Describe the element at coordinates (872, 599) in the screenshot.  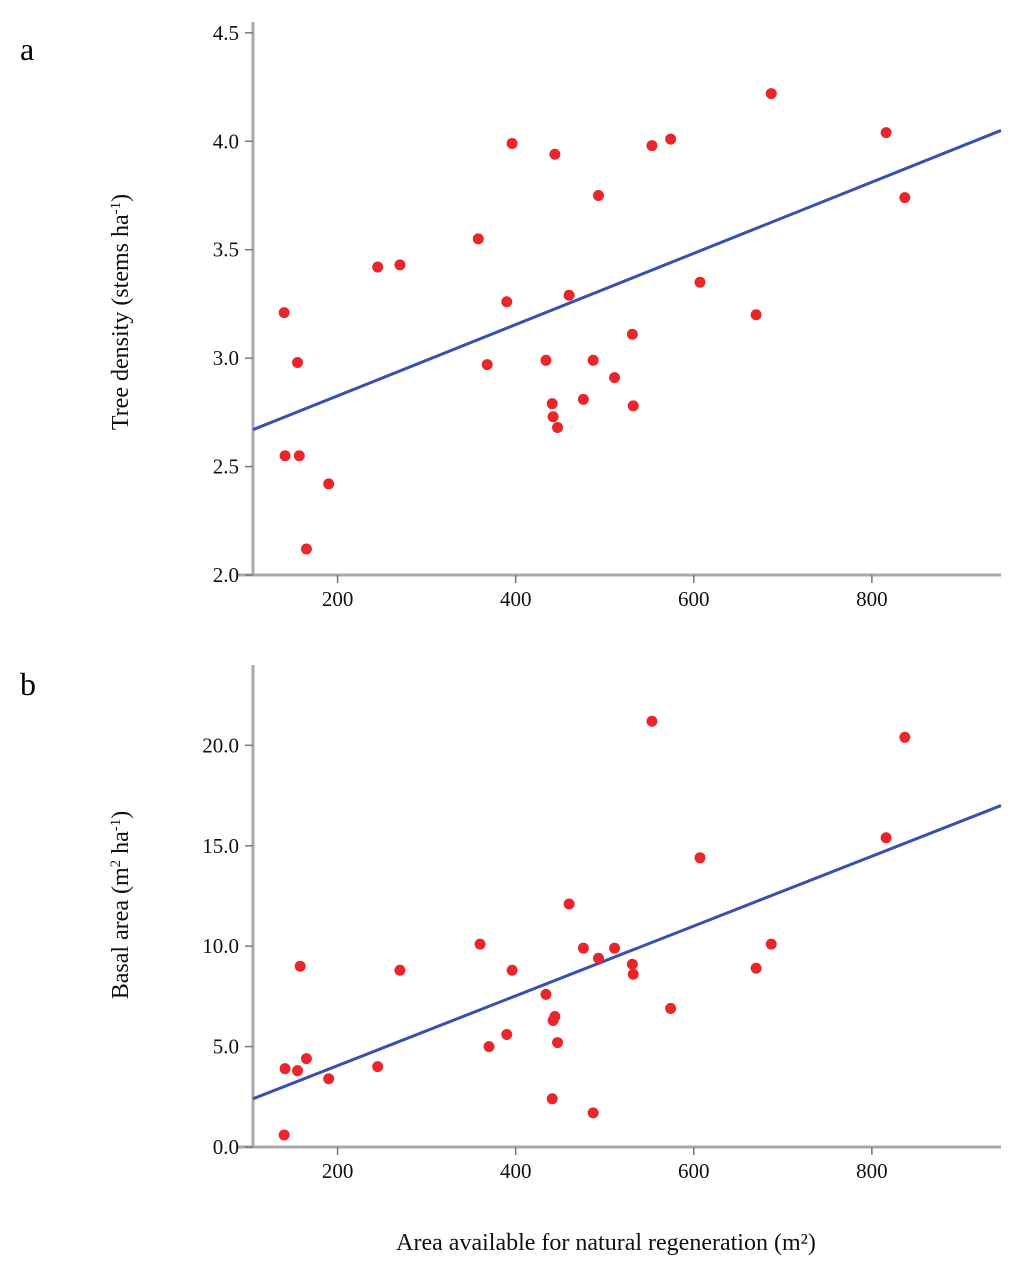
I see `panel-a-x-tick-label: 800` at that location.